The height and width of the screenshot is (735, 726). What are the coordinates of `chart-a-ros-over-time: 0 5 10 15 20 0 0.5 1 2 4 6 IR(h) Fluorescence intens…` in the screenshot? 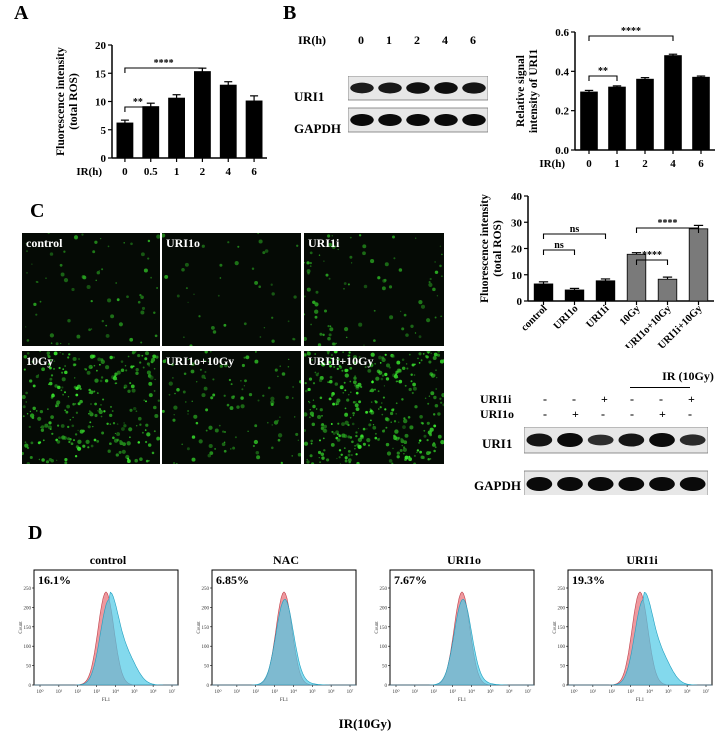 It's located at (161, 109).